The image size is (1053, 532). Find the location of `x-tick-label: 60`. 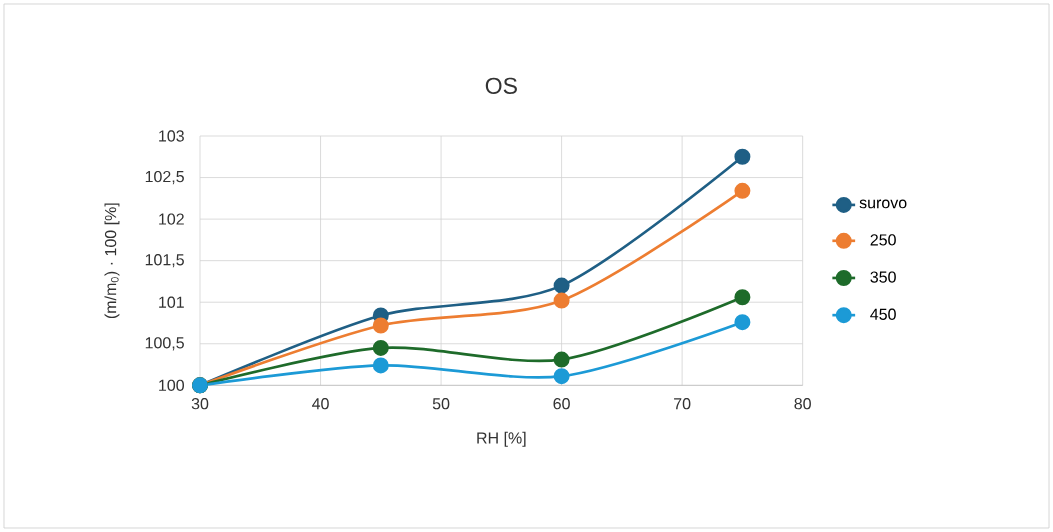

x-tick-label: 60 is located at coordinates (561, 404).